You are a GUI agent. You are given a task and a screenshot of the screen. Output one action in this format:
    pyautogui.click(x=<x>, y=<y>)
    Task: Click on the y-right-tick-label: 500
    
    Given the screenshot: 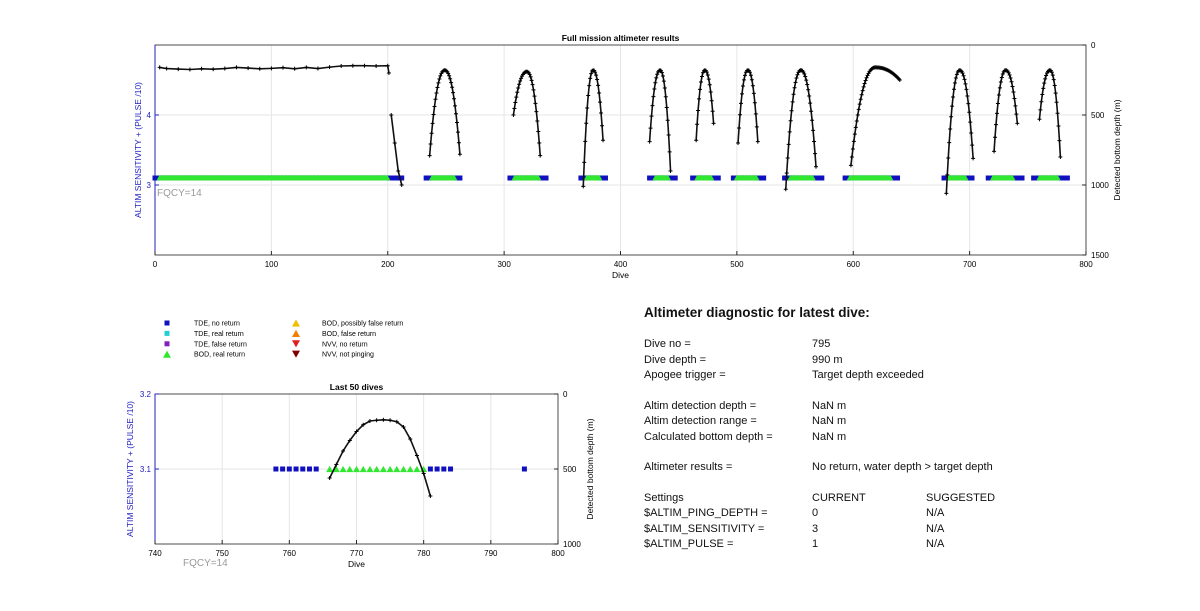 What is the action you would take?
    pyautogui.click(x=1098, y=115)
    